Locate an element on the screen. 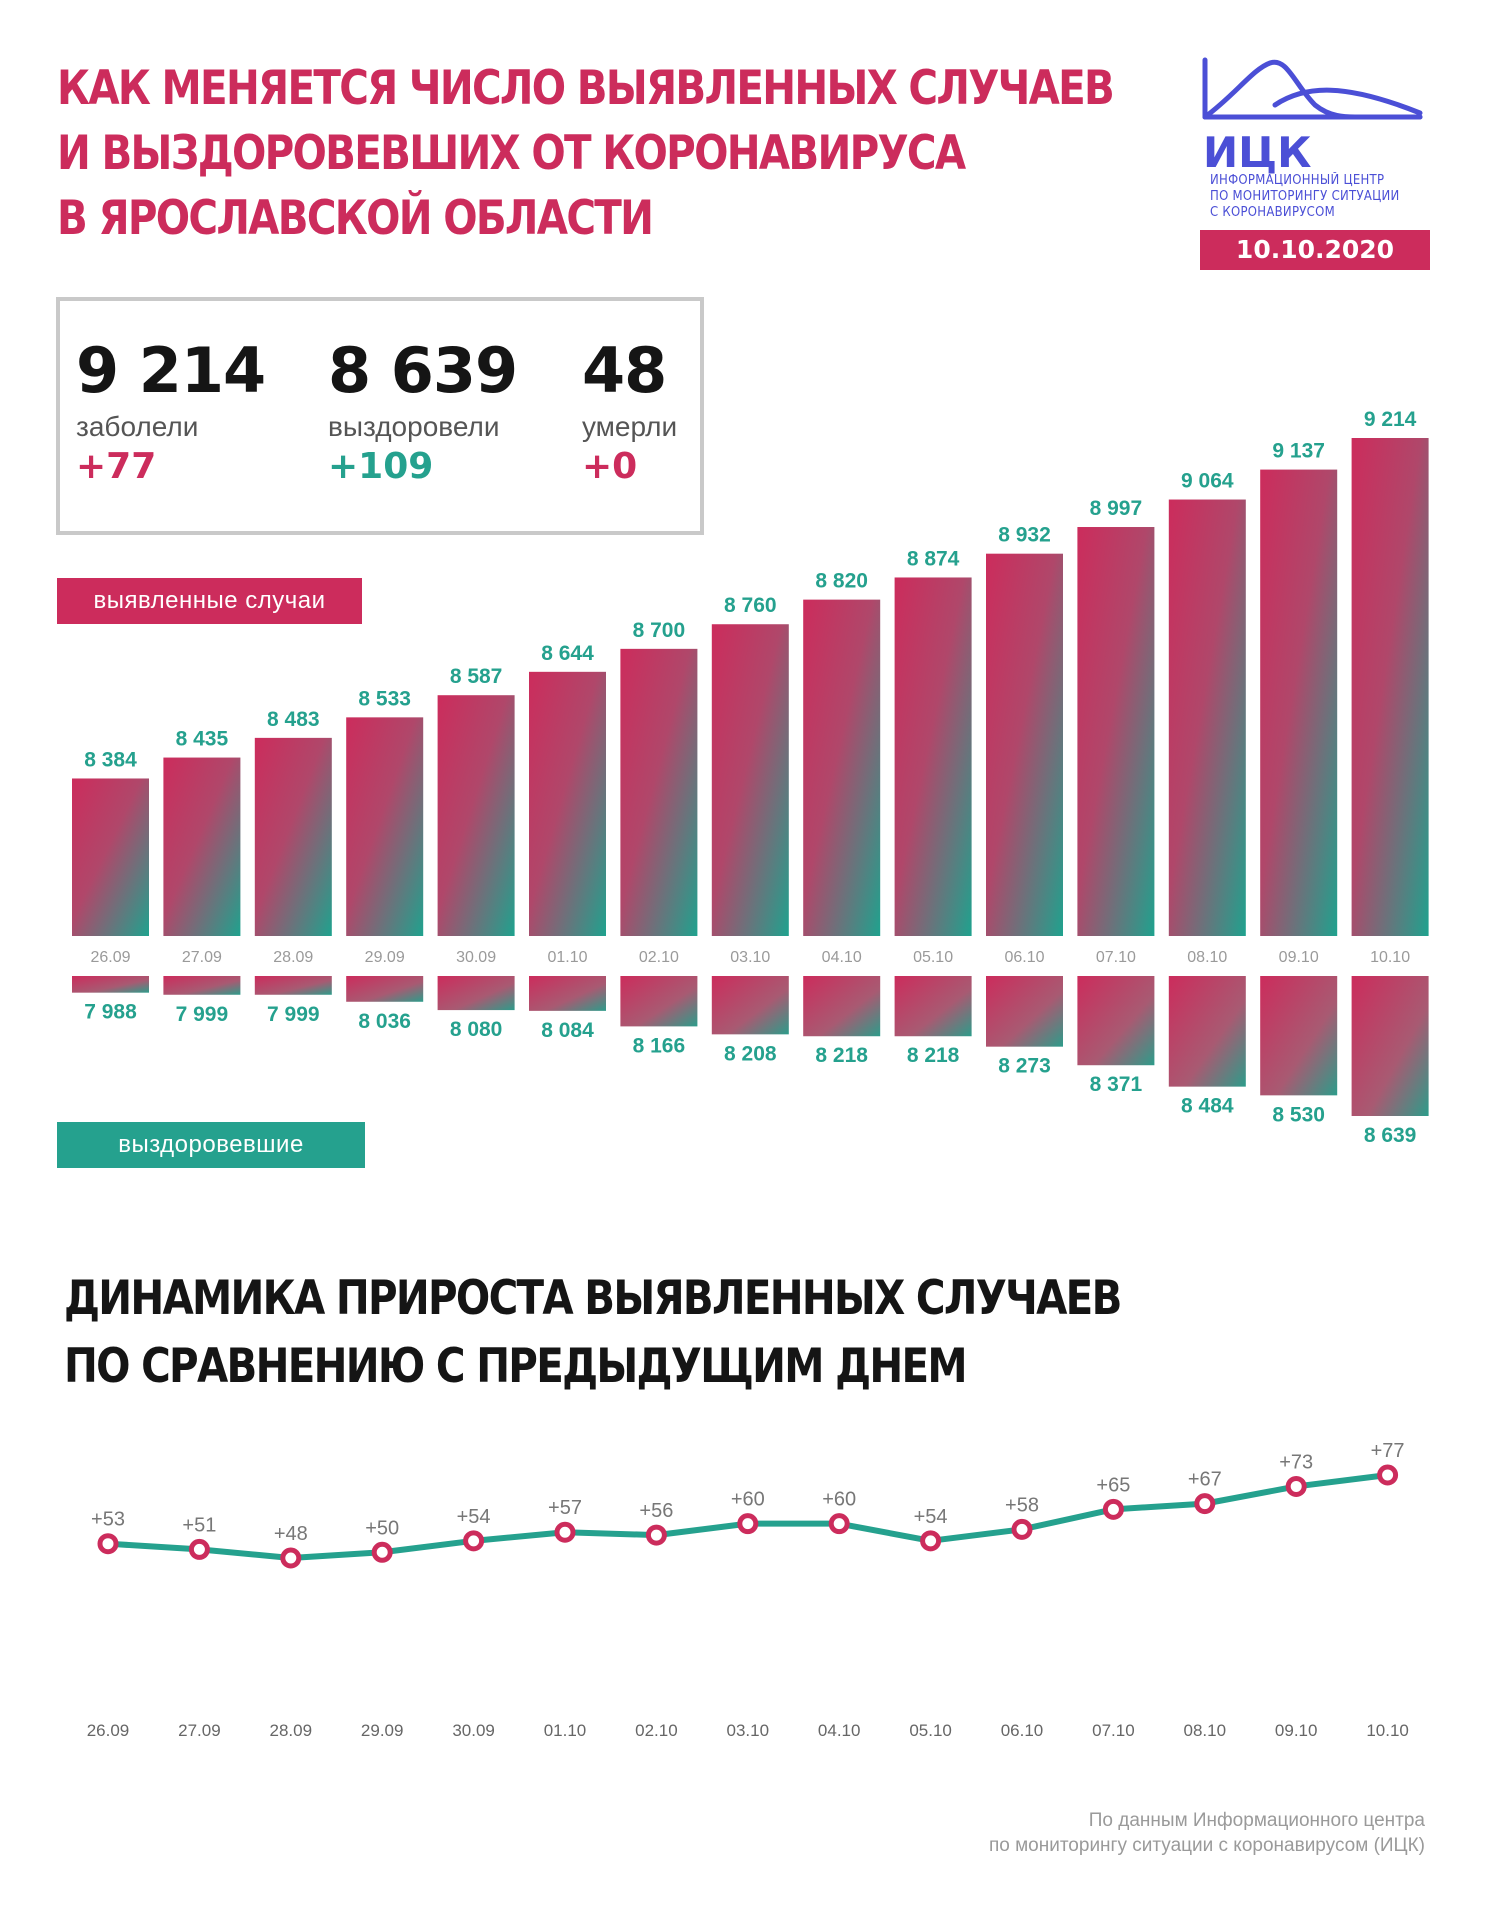 The height and width of the screenshot is (1920, 1489). cases-bar-label: 8 587 is located at coordinates (476, 676).